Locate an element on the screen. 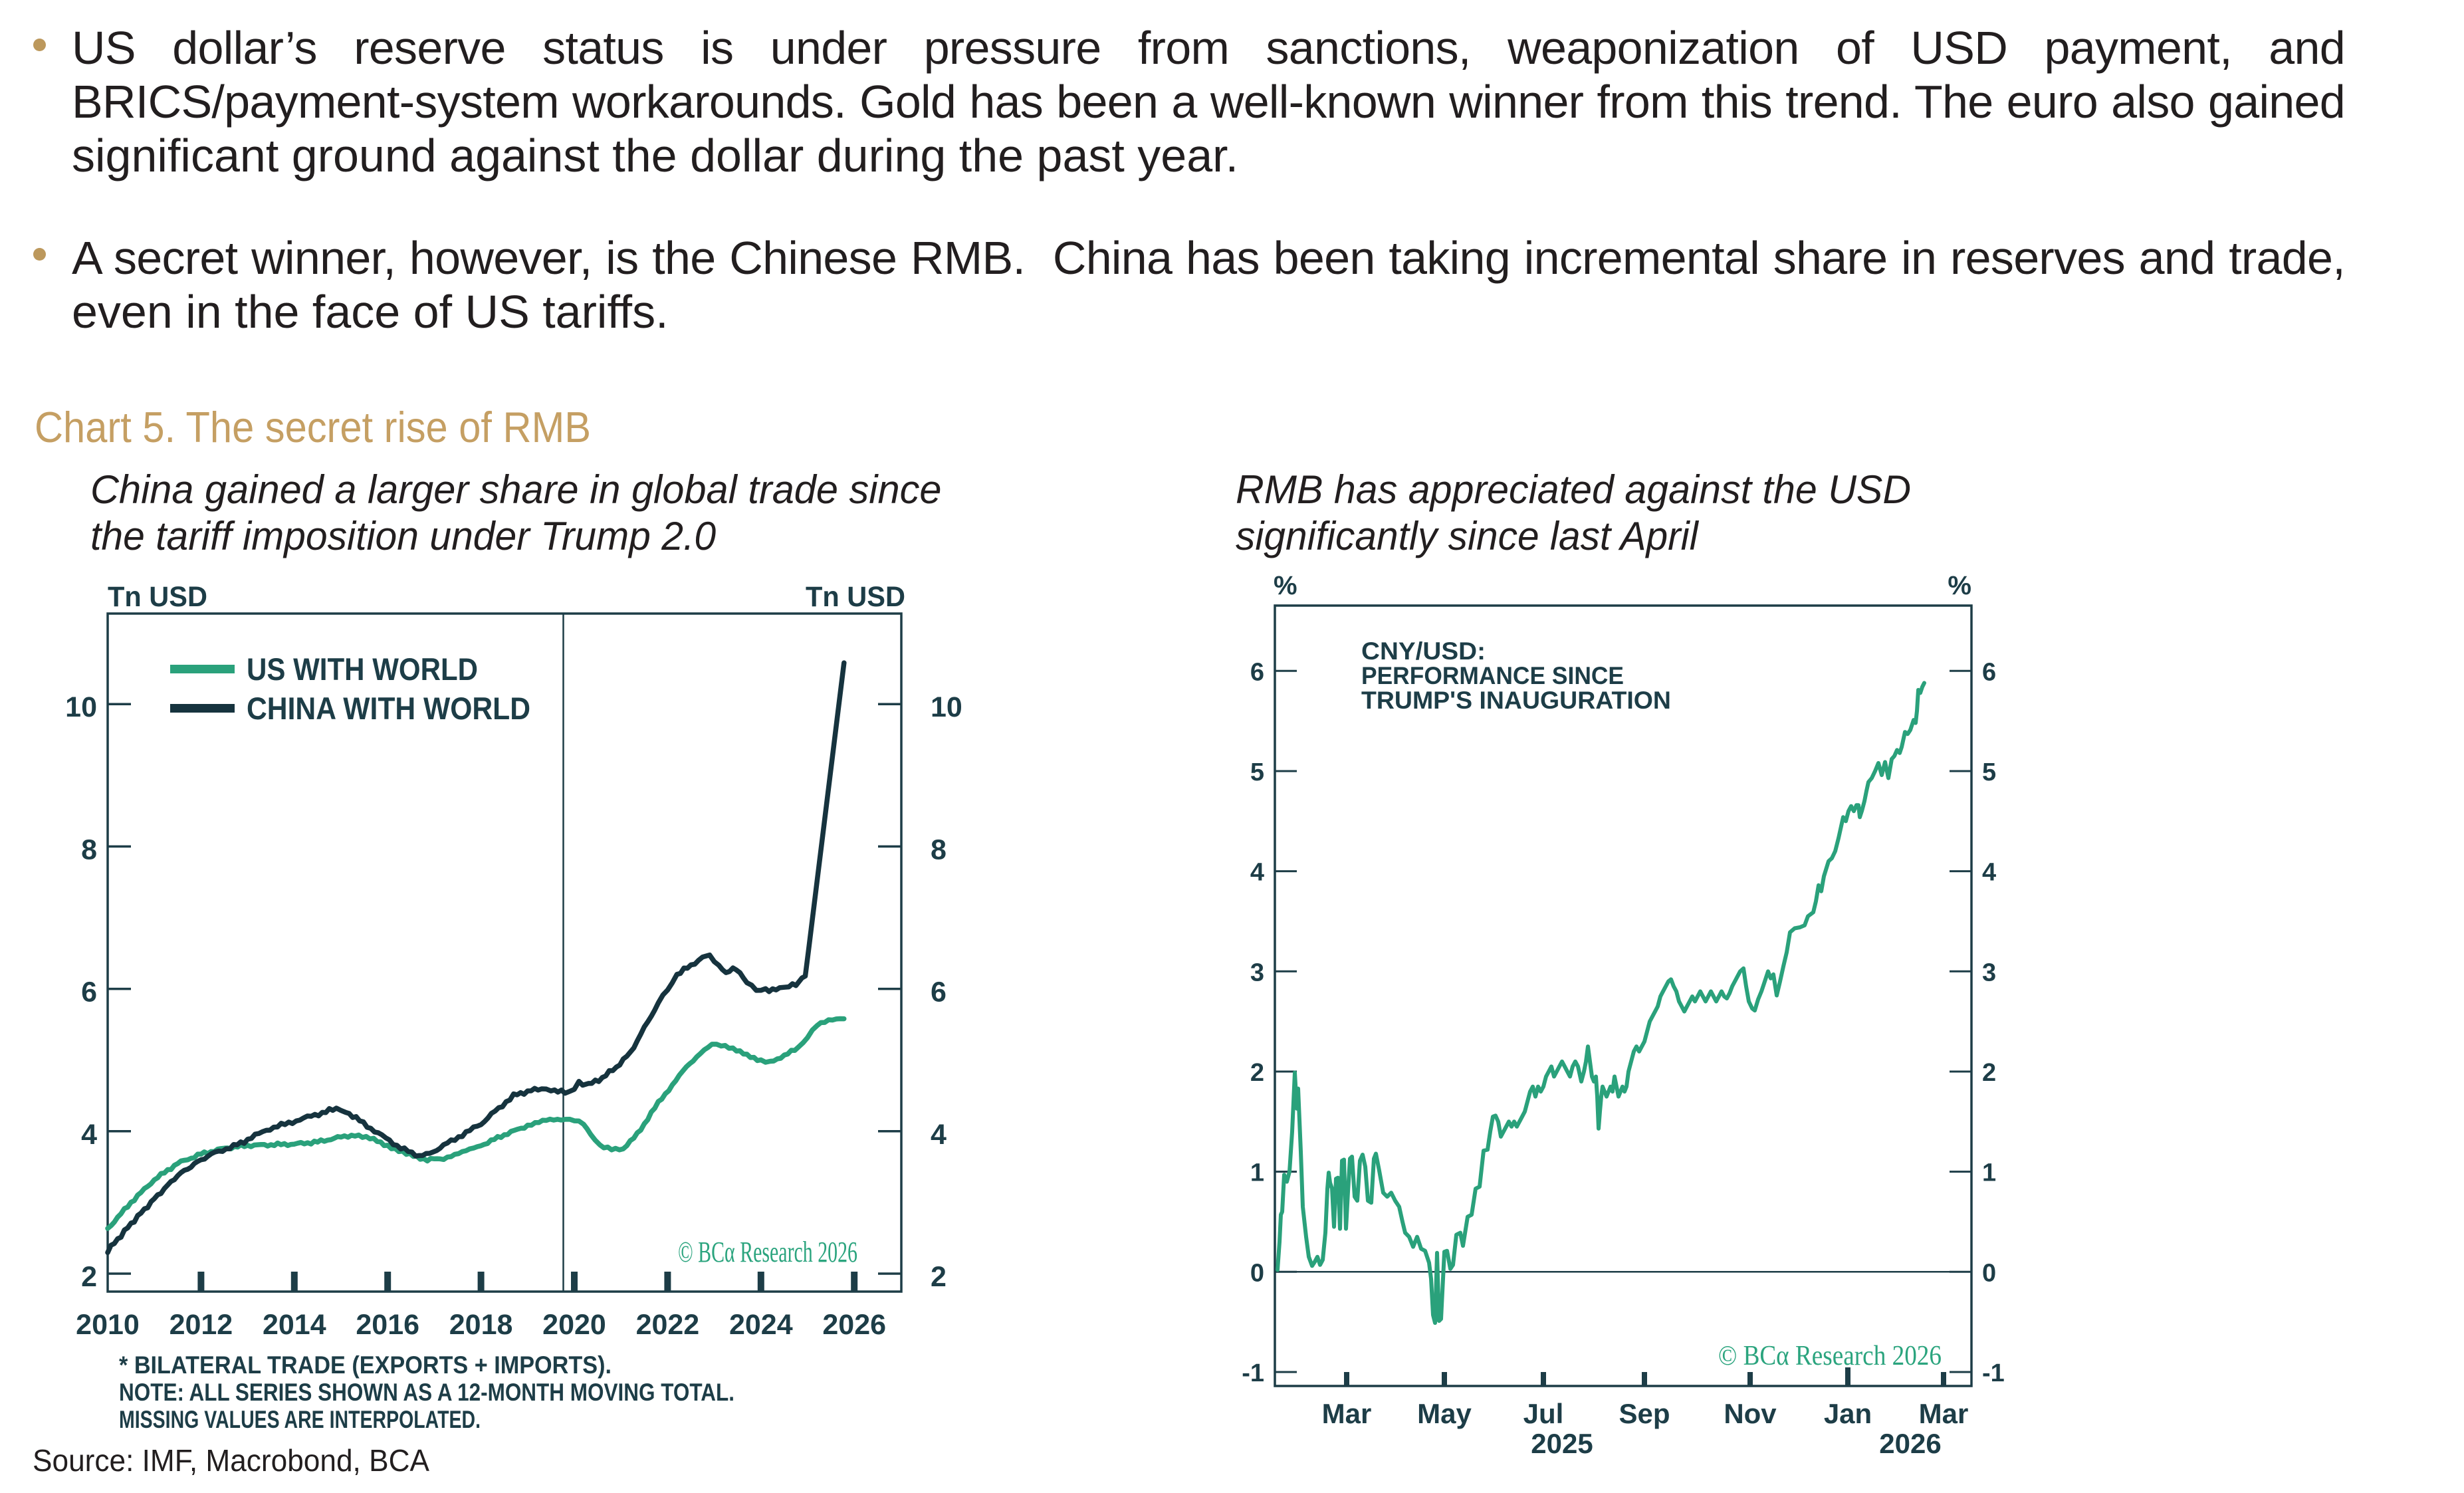 The width and height of the screenshot is (2464, 1493). svg-text: Jul is located at coordinates (1543, 1413).